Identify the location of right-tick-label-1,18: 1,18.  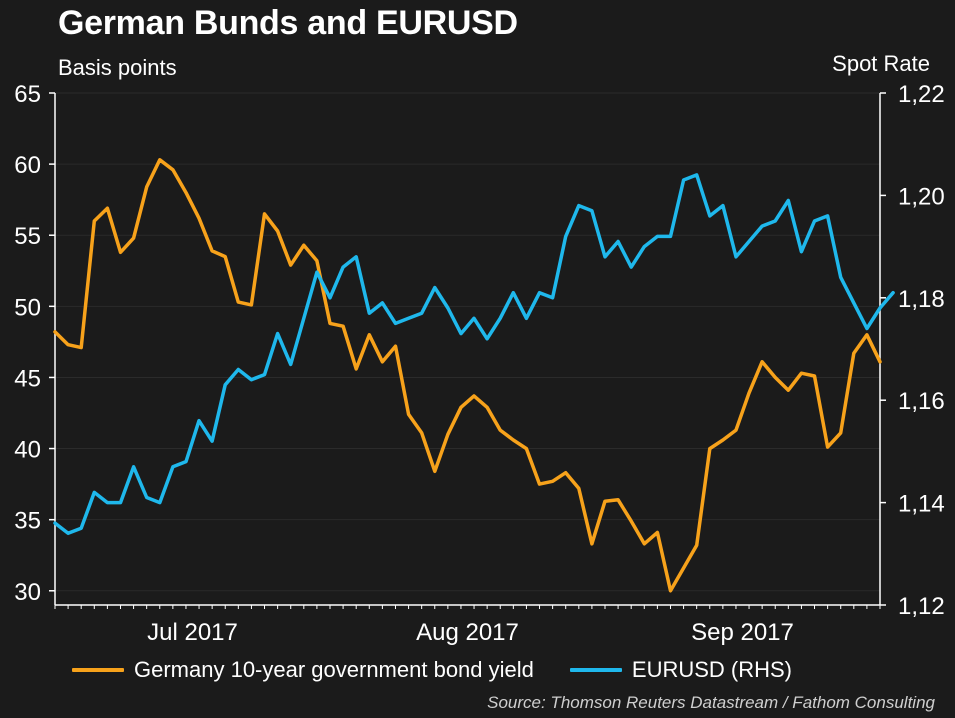
(921, 299).